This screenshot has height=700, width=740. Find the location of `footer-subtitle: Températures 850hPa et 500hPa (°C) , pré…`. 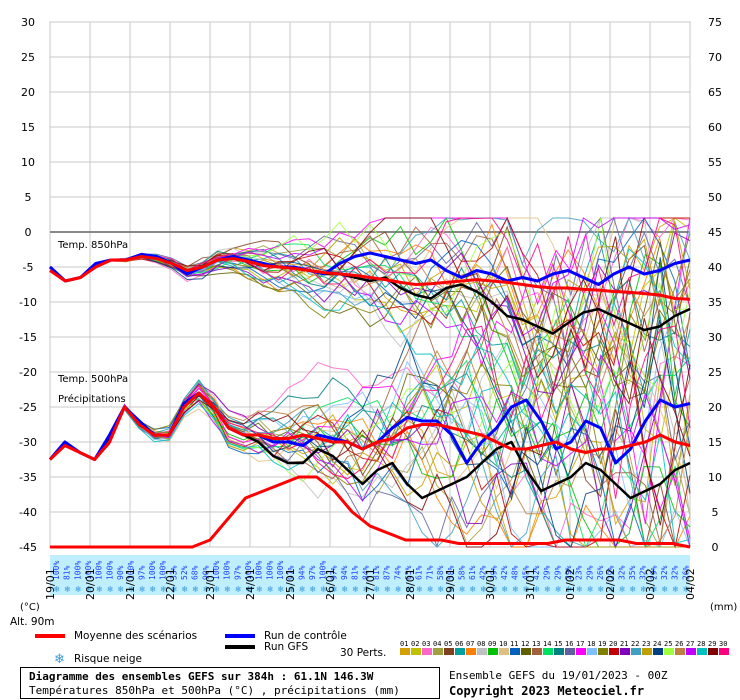

footer-subtitle: Températures 850hPa et 500hPa (°C) , pré… is located at coordinates (214, 690).